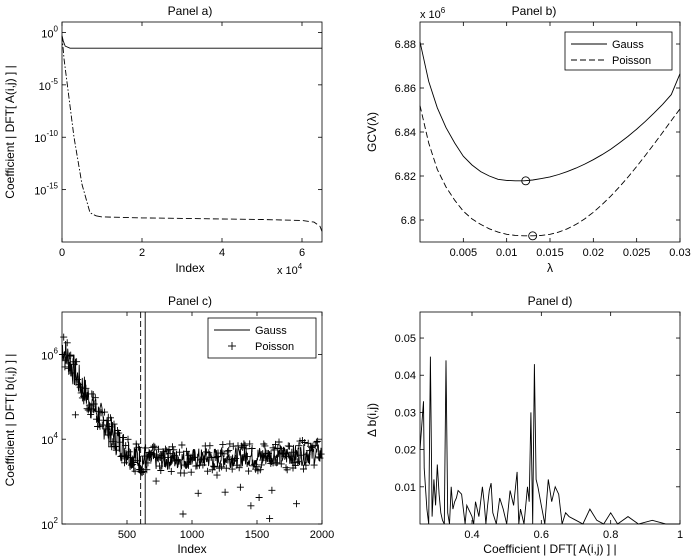  Describe the element at coordinates (46, 190) in the screenshot. I see `panel-a-ytick-3-label: 10⁻¹⁵` at that location.